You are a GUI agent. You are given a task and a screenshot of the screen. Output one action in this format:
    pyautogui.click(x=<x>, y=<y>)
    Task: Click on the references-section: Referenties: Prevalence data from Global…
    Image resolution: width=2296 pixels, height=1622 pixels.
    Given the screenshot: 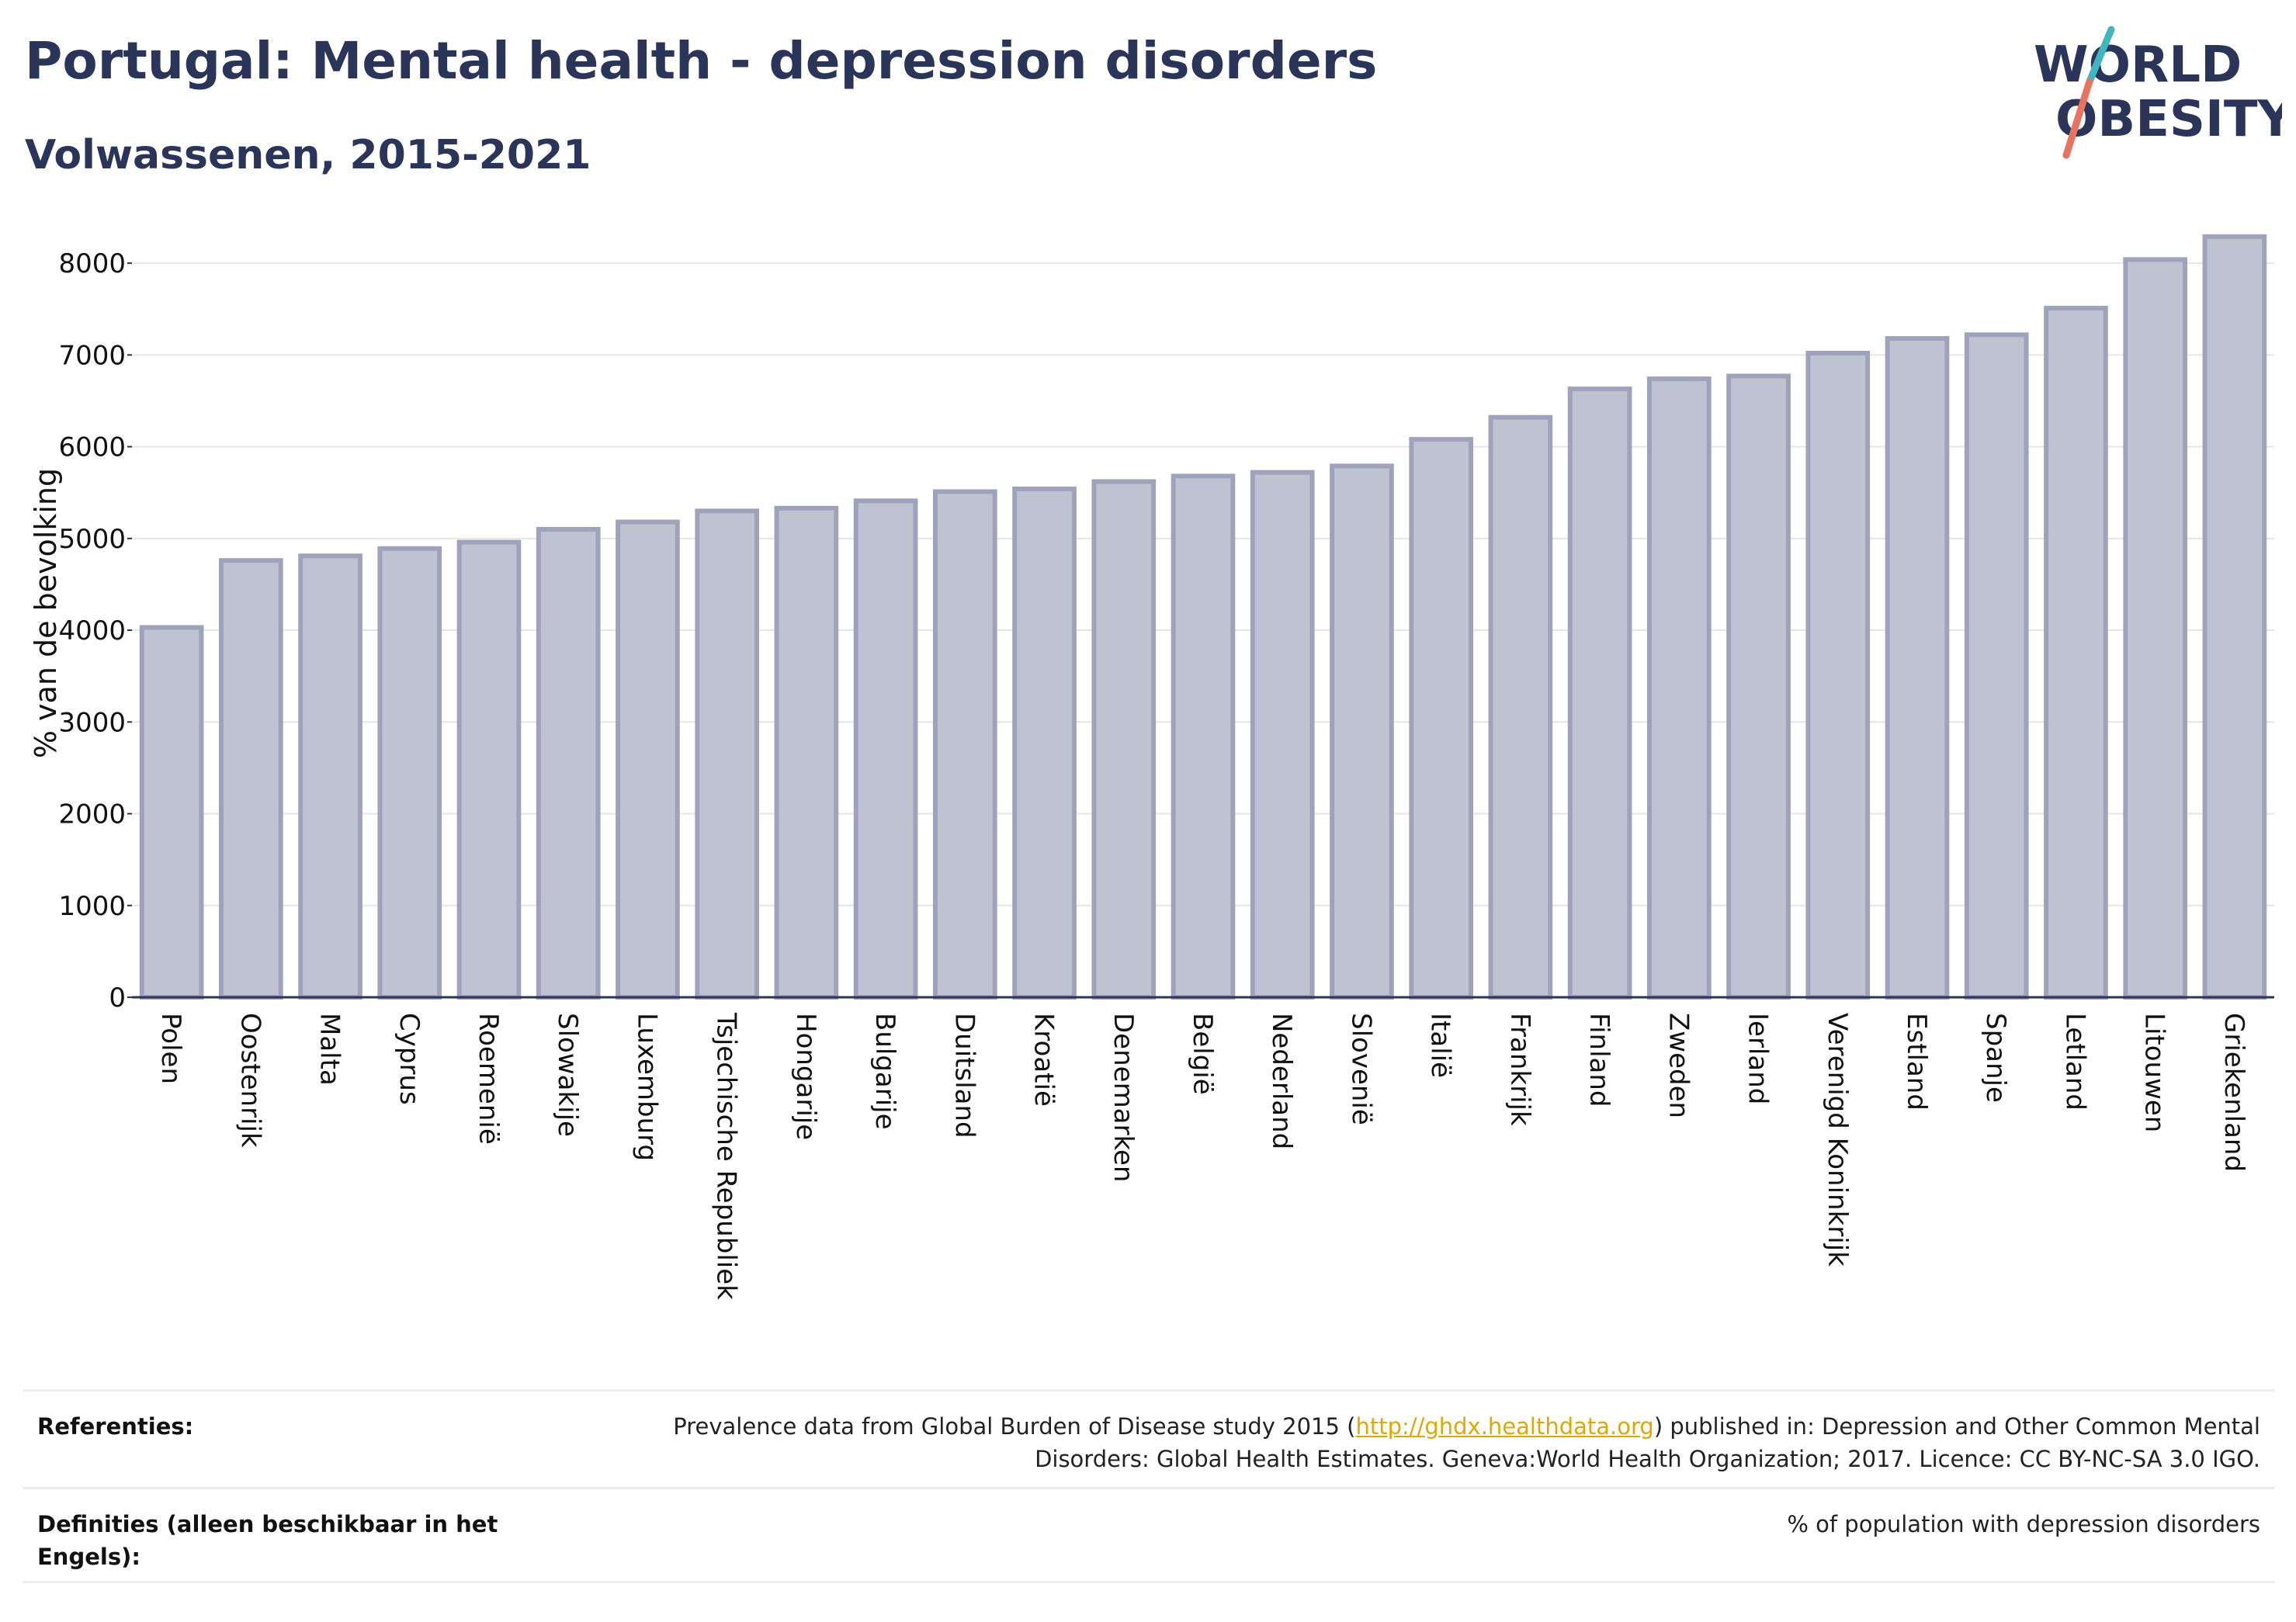 What is the action you would take?
    pyautogui.click(x=1148, y=1486)
    